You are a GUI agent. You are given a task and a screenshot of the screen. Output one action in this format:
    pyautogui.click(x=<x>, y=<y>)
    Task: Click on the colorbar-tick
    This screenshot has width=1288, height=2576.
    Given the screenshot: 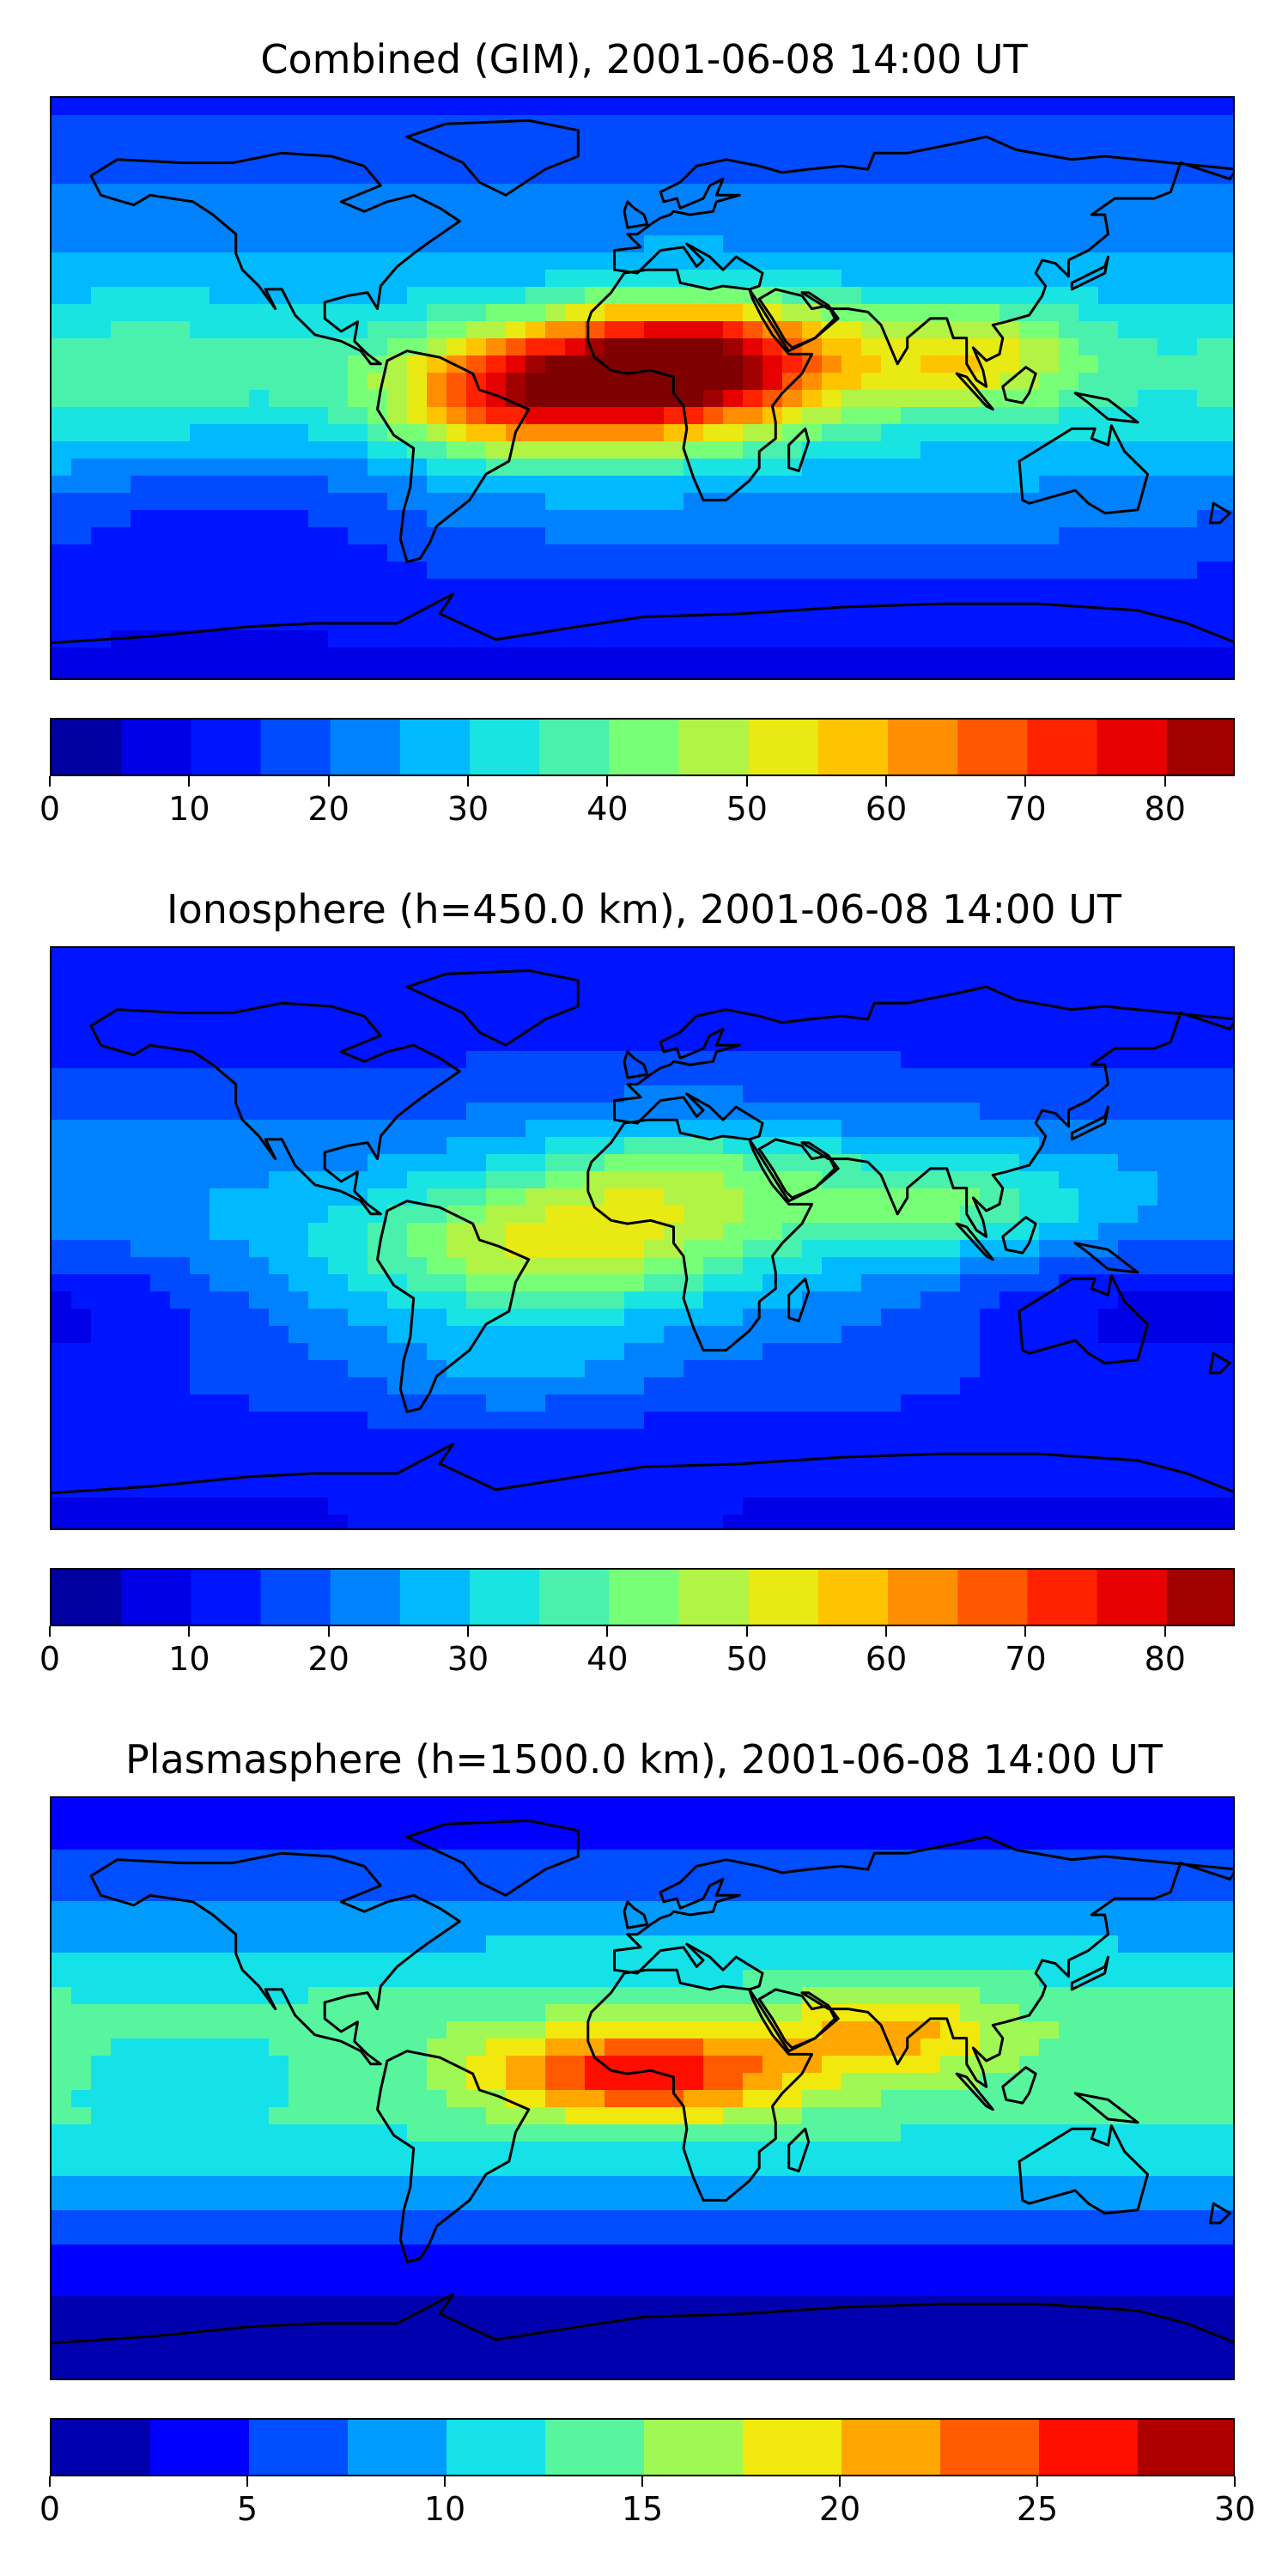 What is the action you would take?
    pyautogui.click(x=1025, y=781)
    